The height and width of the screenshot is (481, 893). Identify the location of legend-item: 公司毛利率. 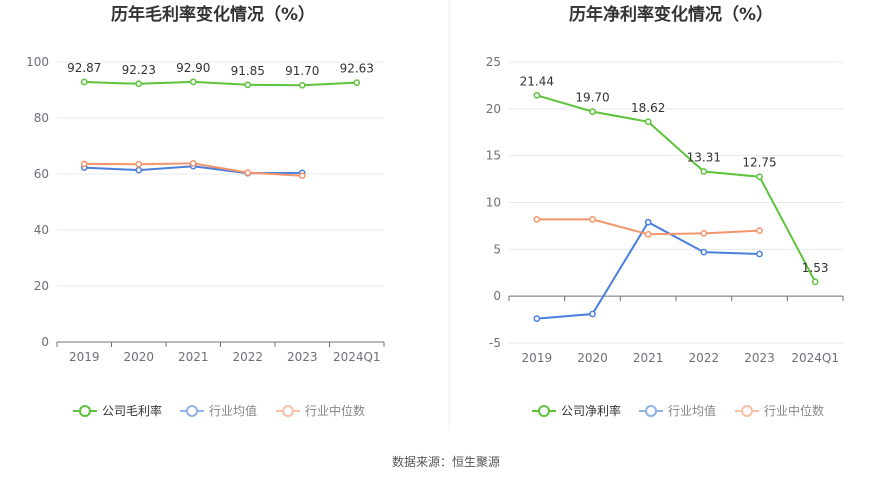
(117, 410).